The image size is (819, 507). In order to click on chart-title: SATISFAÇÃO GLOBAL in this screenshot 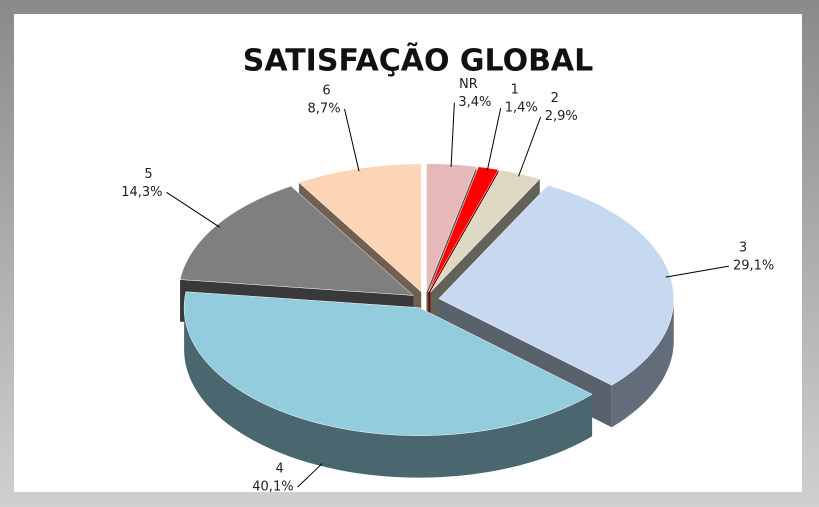, I will do `click(418, 60)`.